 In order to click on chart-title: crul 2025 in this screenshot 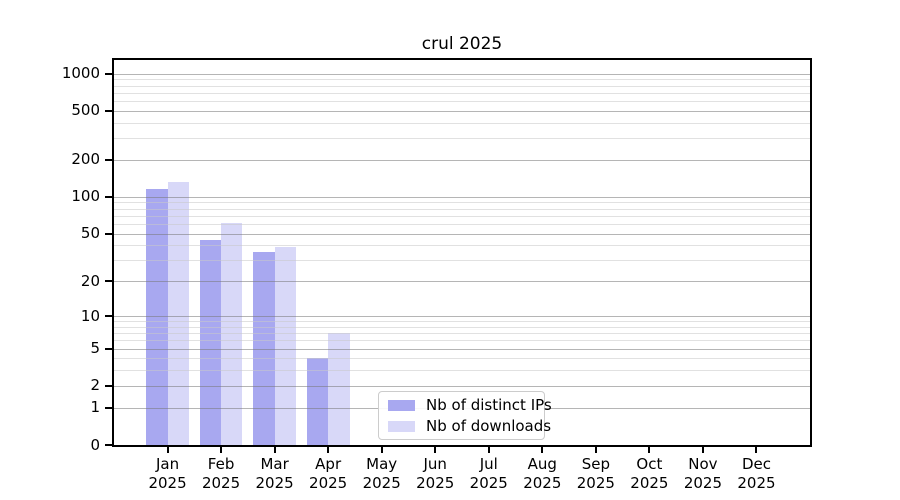, I will do `click(462, 44)`.